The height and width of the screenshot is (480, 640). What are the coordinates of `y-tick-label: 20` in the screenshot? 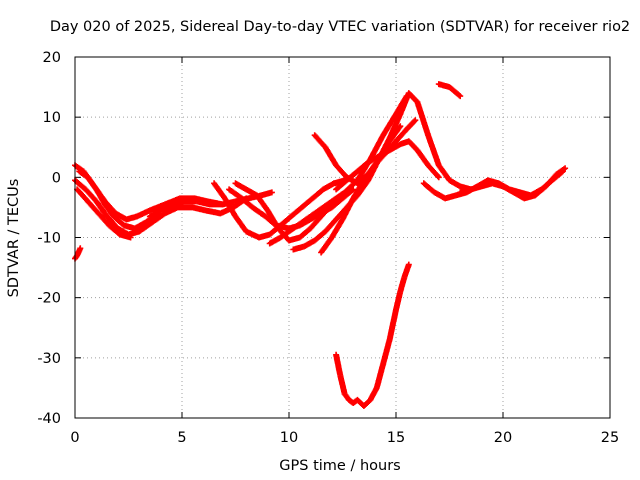 It's located at (52, 58).